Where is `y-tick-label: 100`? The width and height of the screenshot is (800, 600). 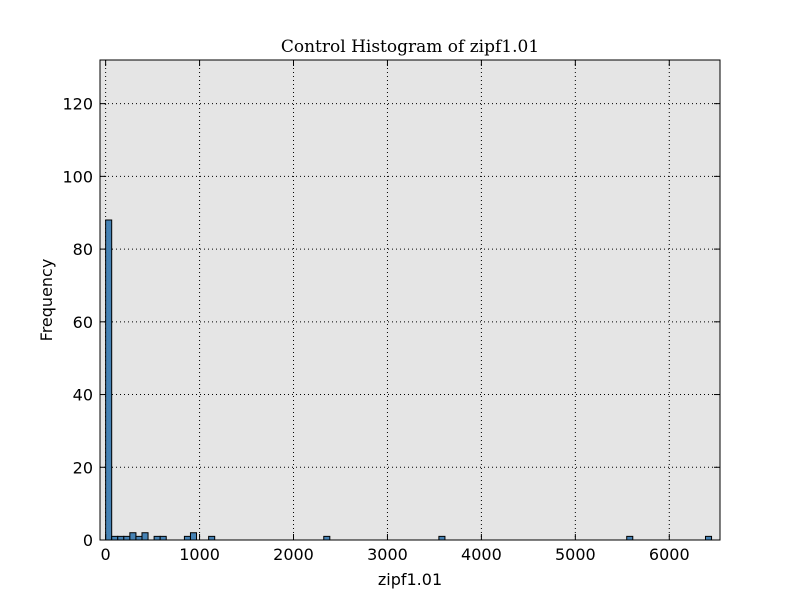
y-tick-label: 100 is located at coordinates (77, 176).